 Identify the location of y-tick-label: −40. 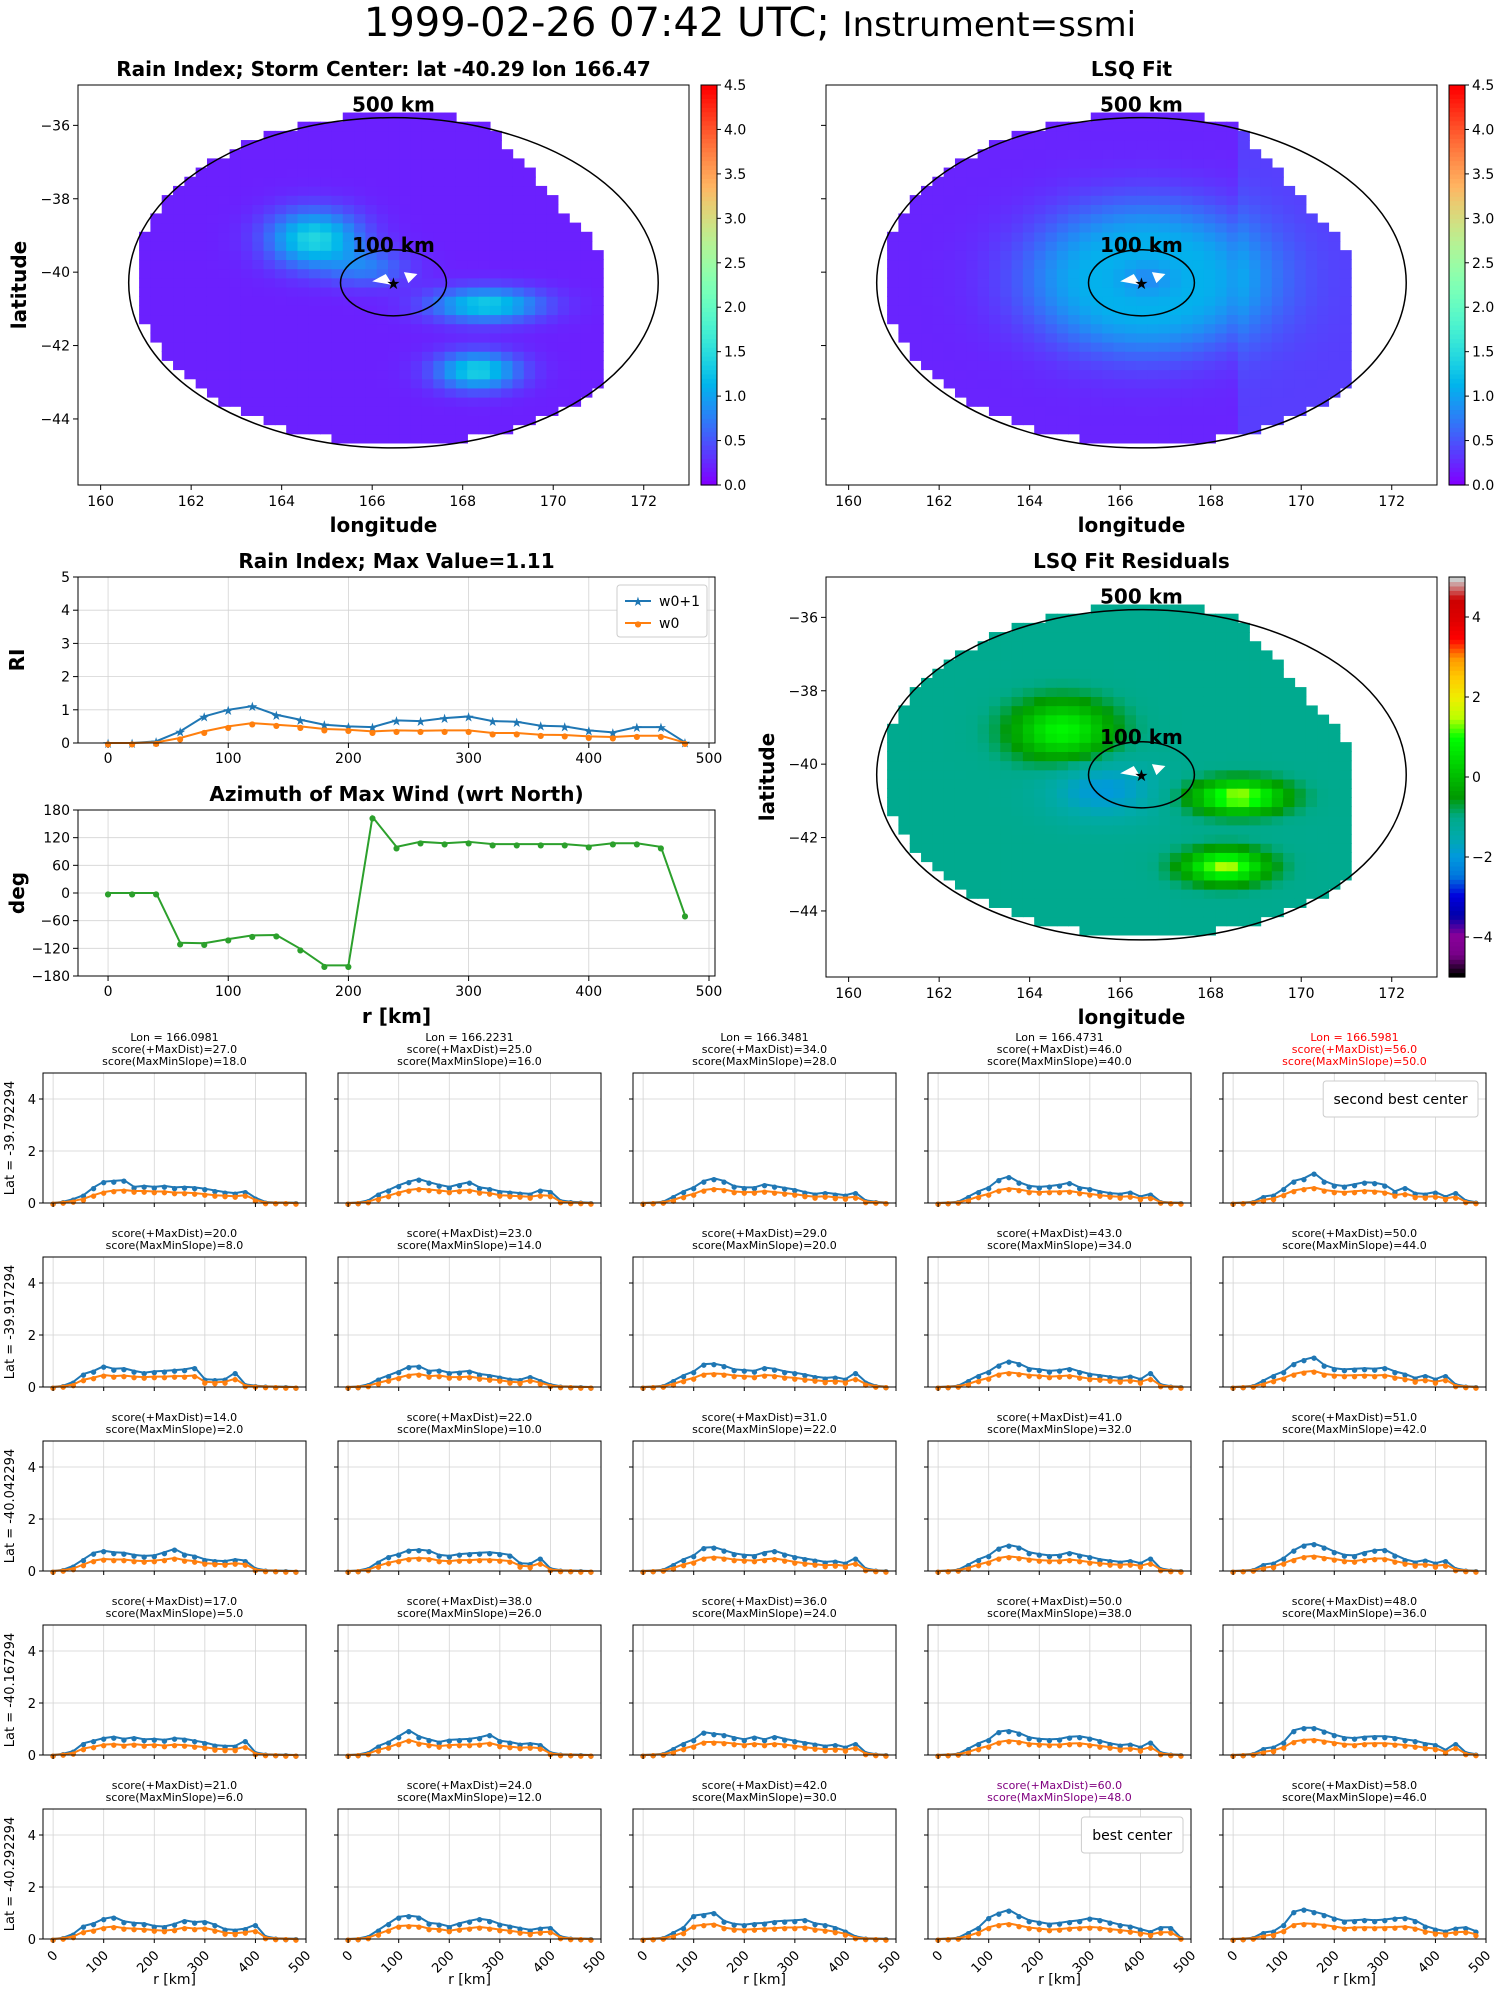
(803, 765).